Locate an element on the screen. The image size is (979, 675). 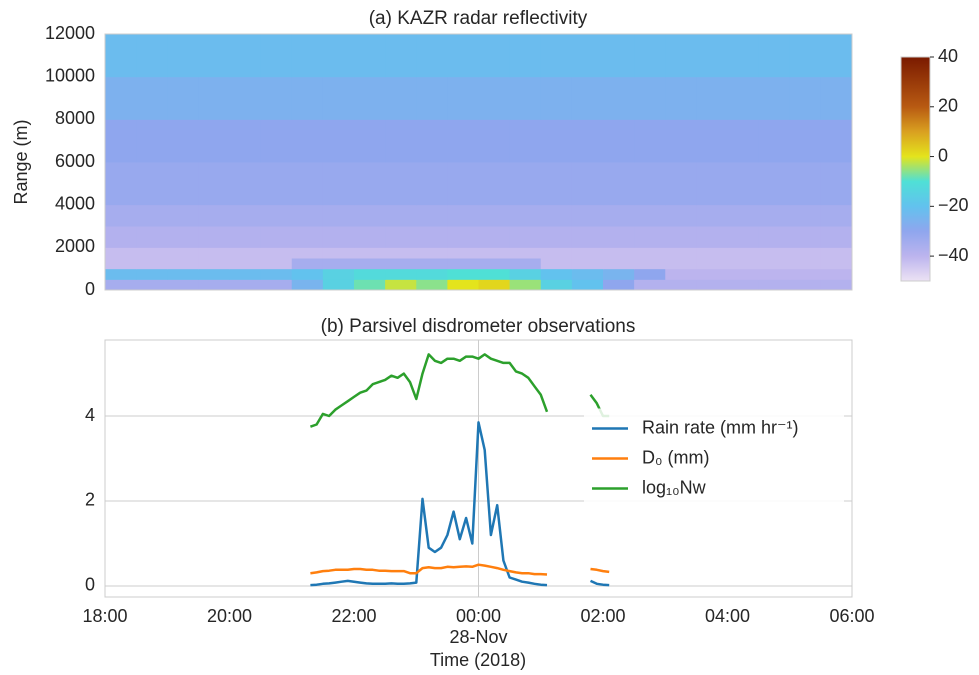
y-tick-label: 4000 is located at coordinates (75, 203).